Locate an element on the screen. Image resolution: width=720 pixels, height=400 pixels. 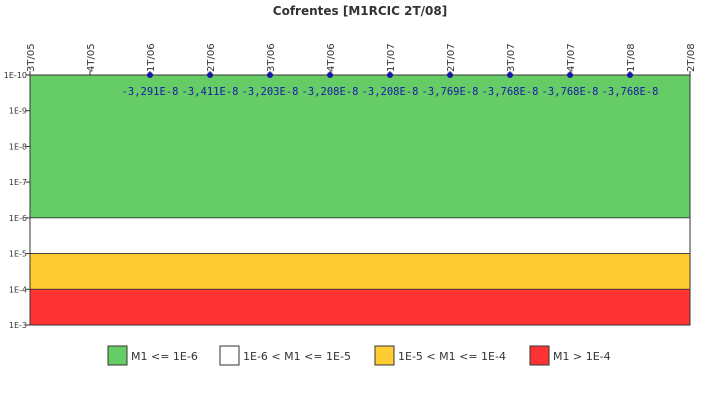
y-tick-label: 1E-7 is located at coordinates (18, 182).